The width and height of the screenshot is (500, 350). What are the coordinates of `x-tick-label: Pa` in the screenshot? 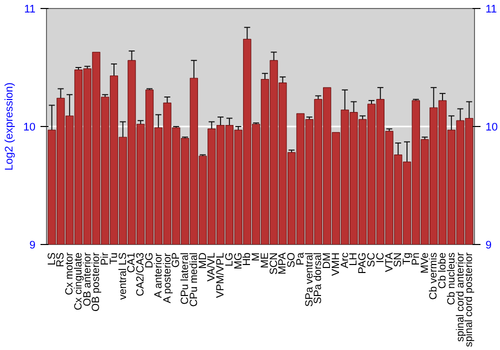 It's located at (300, 259).